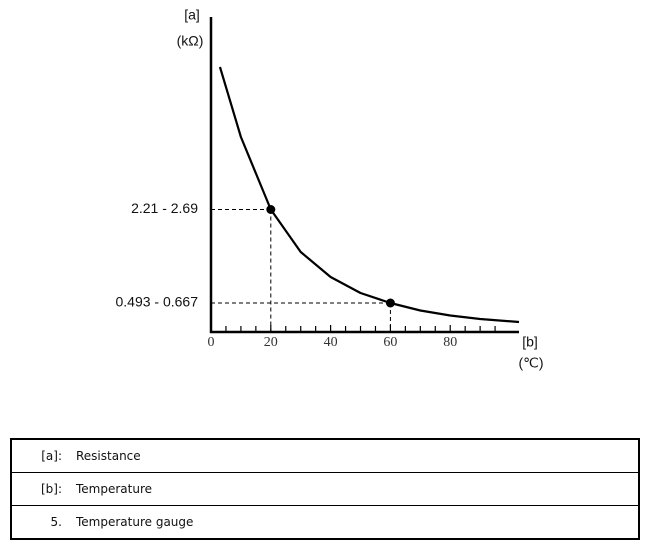  What do you see at coordinates (530, 342) in the screenshot?
I see `x-axis-label: [b]` at bounding box center [530, 342].